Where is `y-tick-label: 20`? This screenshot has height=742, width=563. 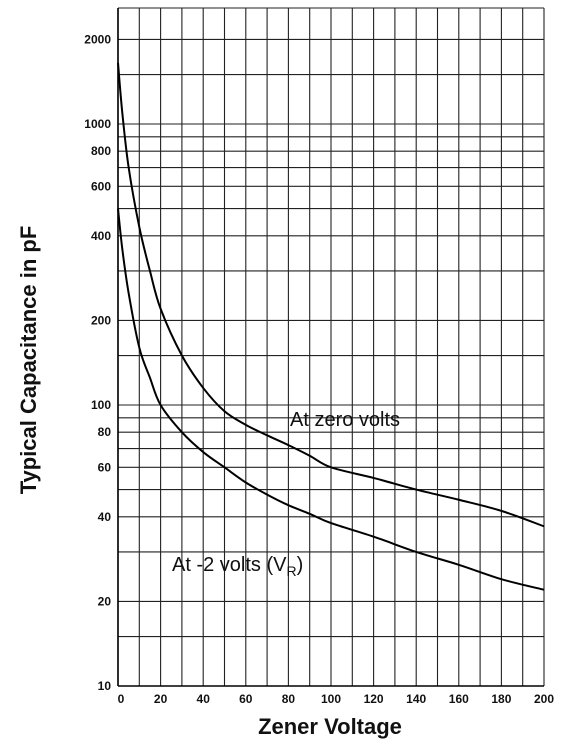
y-tick-label: 20 is located at coordinates (105, 601).